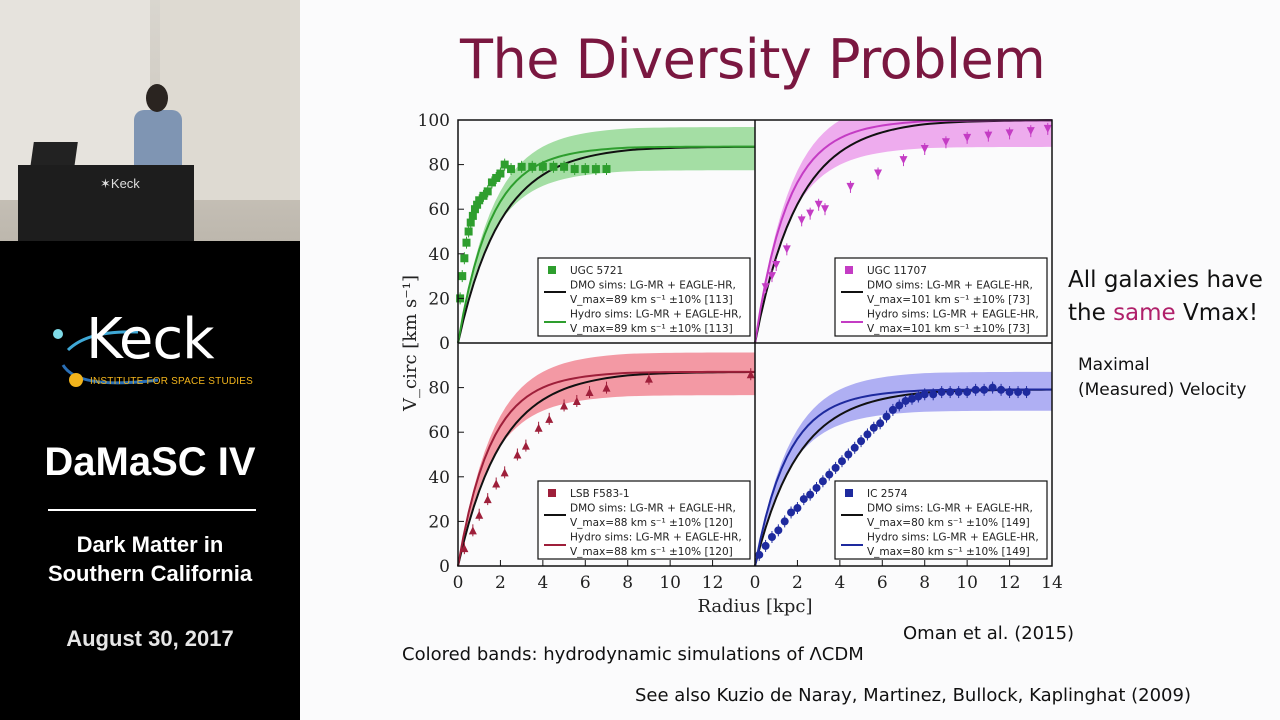 This screenshot has height=720, width=1280. Describe the element at coordinates (500, 583) in the screenshot. I see `x-tick-label: 2` at that location.